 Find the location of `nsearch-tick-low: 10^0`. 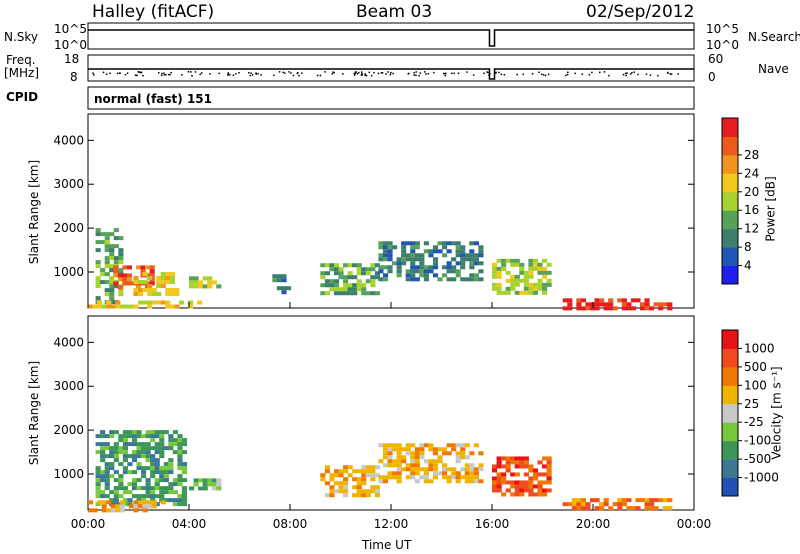

nsearch-tick-low: 10^0 is located at coordinates (722, 45).